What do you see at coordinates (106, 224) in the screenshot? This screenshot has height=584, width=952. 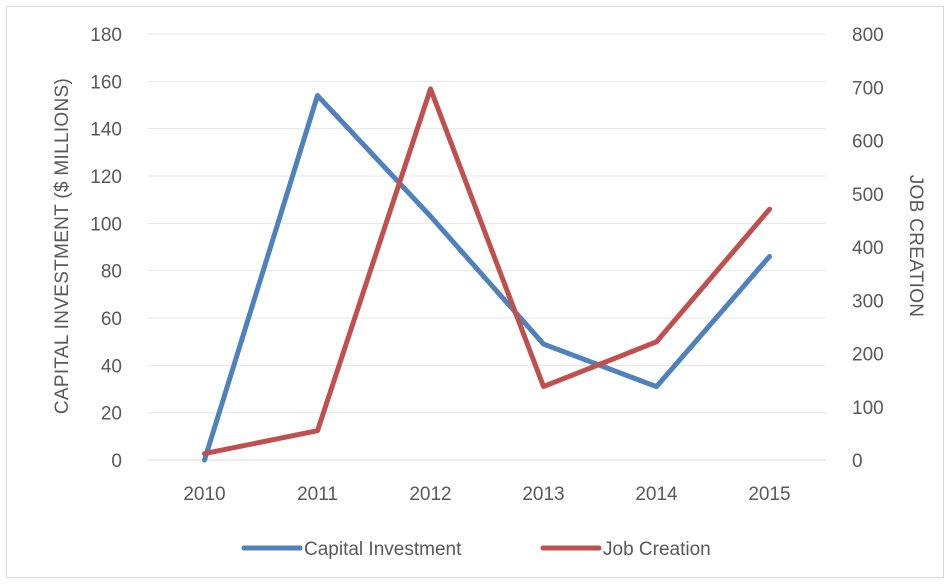 I see `left-tick-label: 100` at bounding box center [106, 224].